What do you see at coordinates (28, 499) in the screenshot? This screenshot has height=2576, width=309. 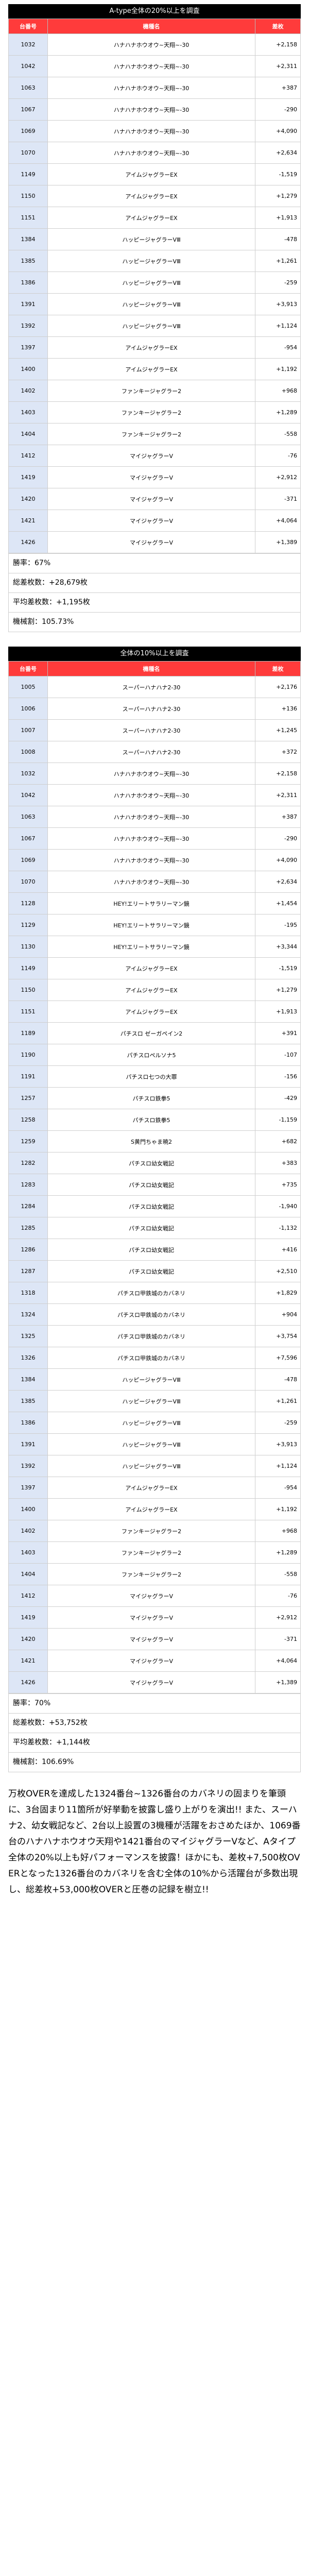 I see `machine-number-cell: 1420` at bounding box center [28, 499].